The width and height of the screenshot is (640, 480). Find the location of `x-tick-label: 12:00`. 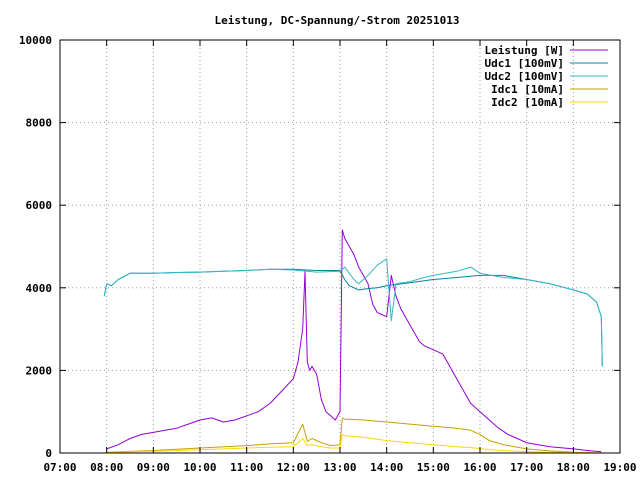

x-tick-label: 12:00 is located at coordinates (293, 467).